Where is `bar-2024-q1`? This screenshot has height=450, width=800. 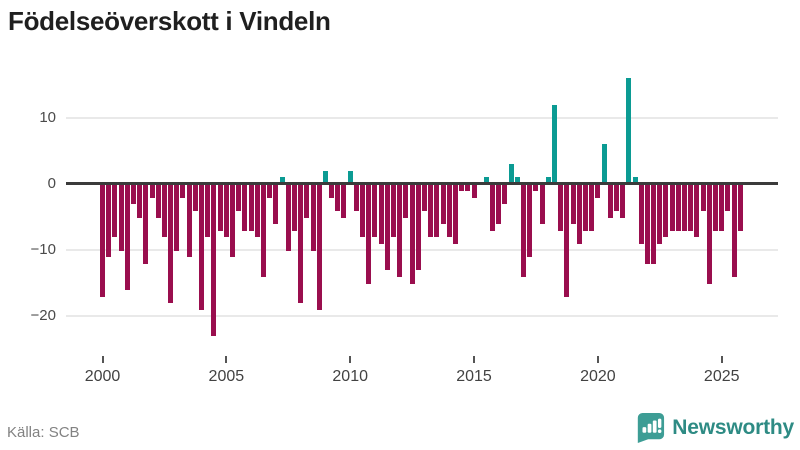
bar-2024-q1 is located at coordinates (697, 211).